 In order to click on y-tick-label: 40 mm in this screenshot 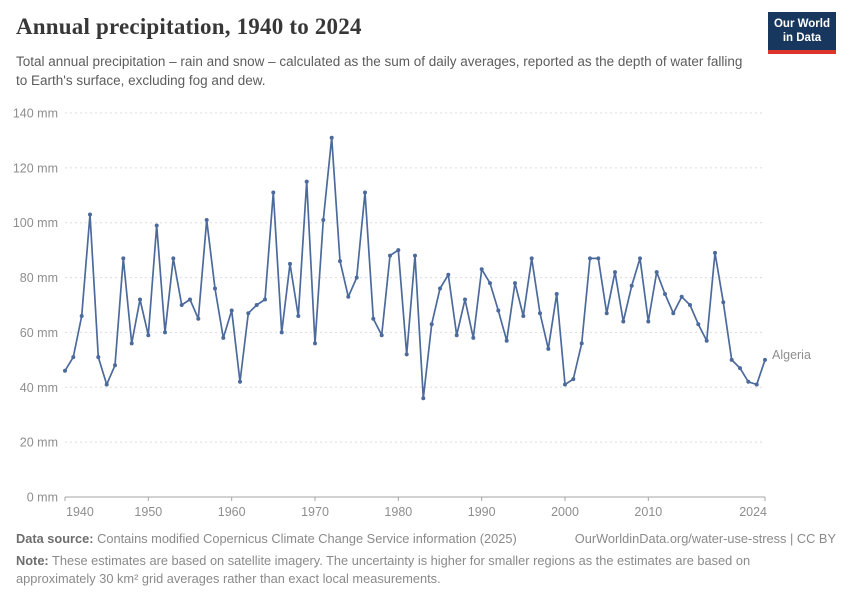, I will do `click(39, 388)`.